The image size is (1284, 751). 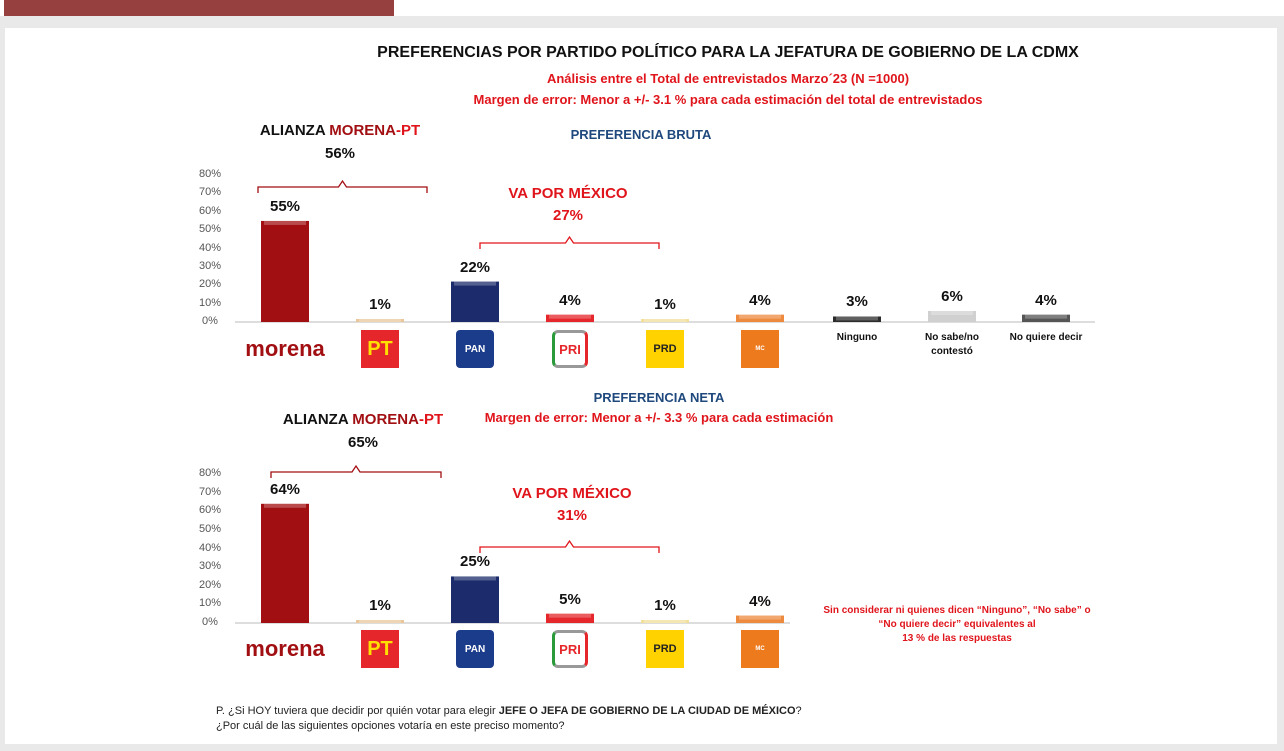 I want to click on category-label: No sabe/no contestó, so click(x=952, y=344).